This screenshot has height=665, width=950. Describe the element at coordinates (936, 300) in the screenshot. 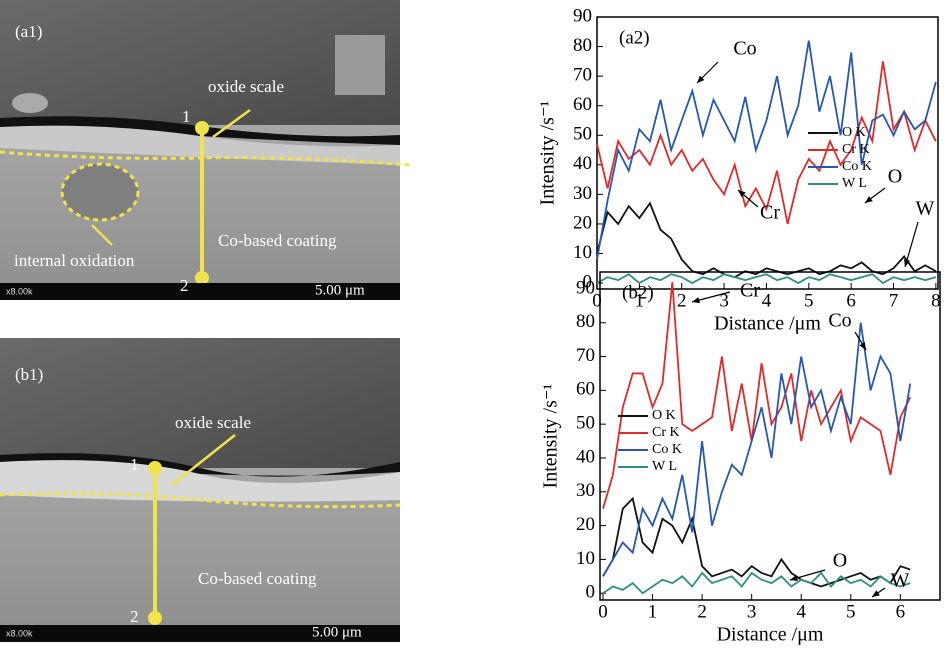

I see `x-tick-label: 8` at that location.